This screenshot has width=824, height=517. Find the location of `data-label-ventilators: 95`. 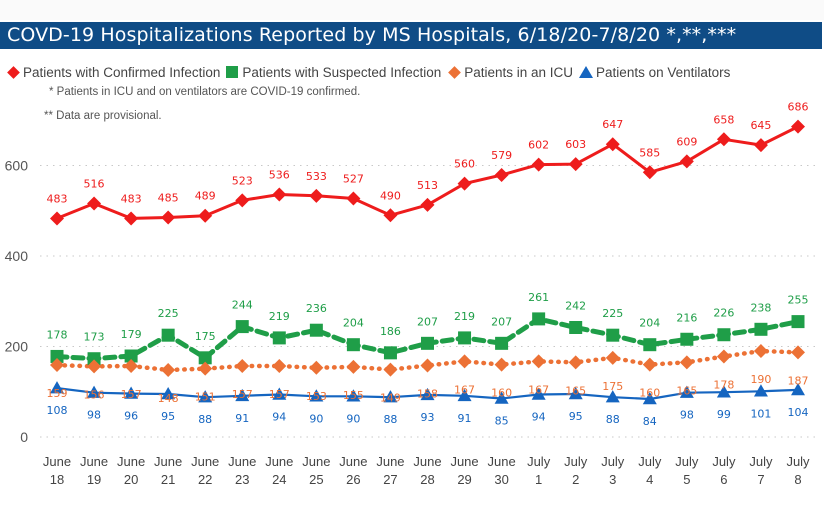

data-label-ventilators: 95 is located at coordinates (576, 416).